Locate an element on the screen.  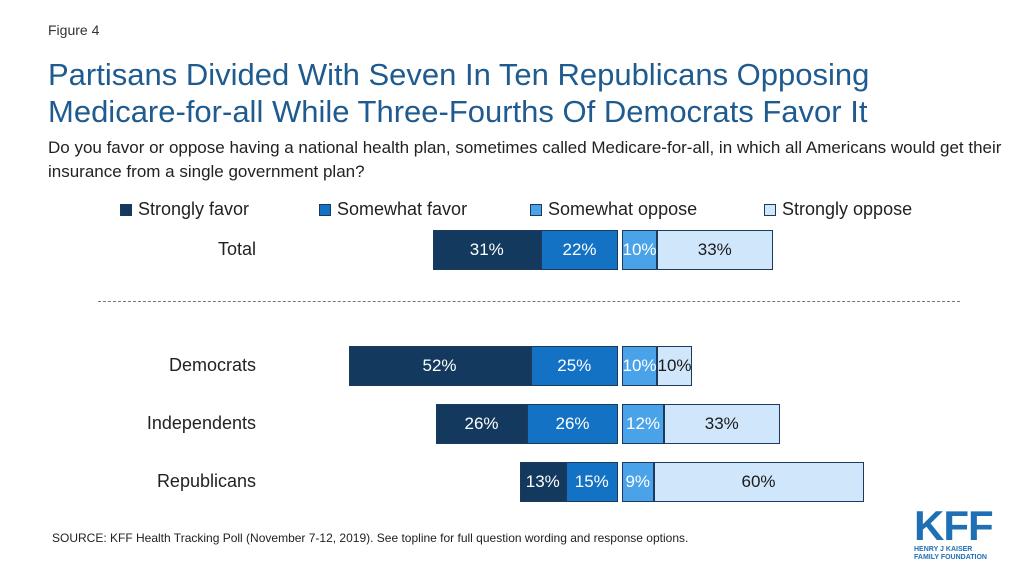
legend-item-somewhat-favor: Somewhat favor is located at coordinates (393, 209).